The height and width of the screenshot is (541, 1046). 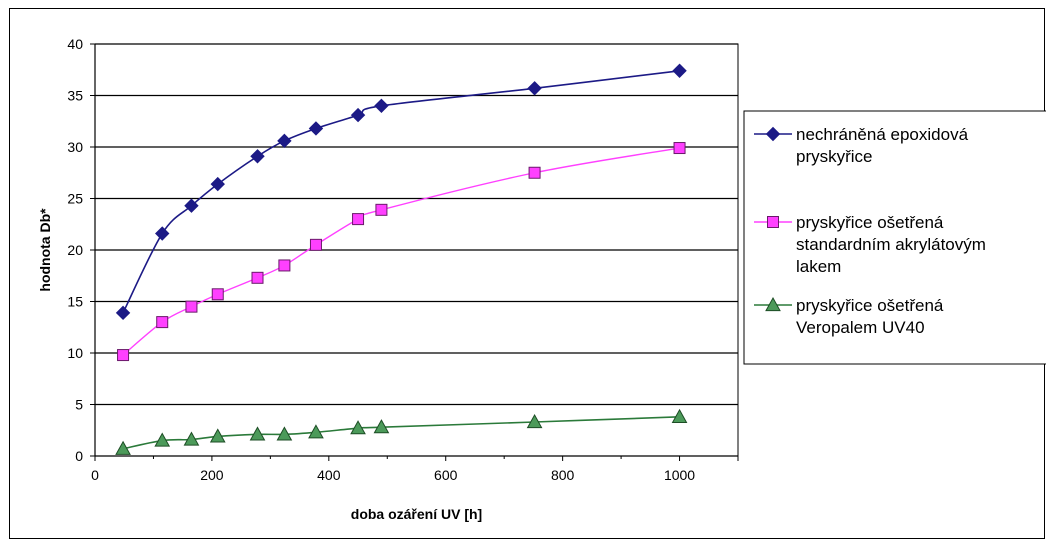 I want to click on y-tick-label: 0, so click(x=79, y=456).